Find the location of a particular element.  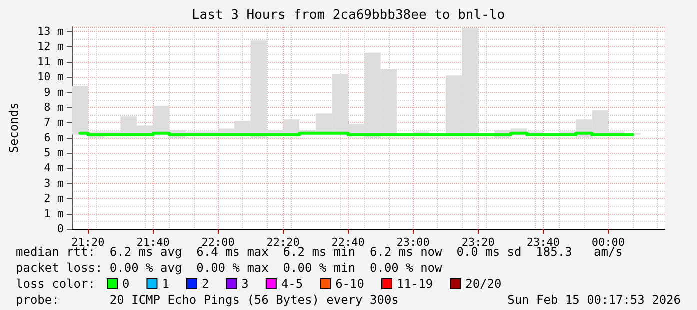

legend-label: 1 is located at coordinates (166, 284).